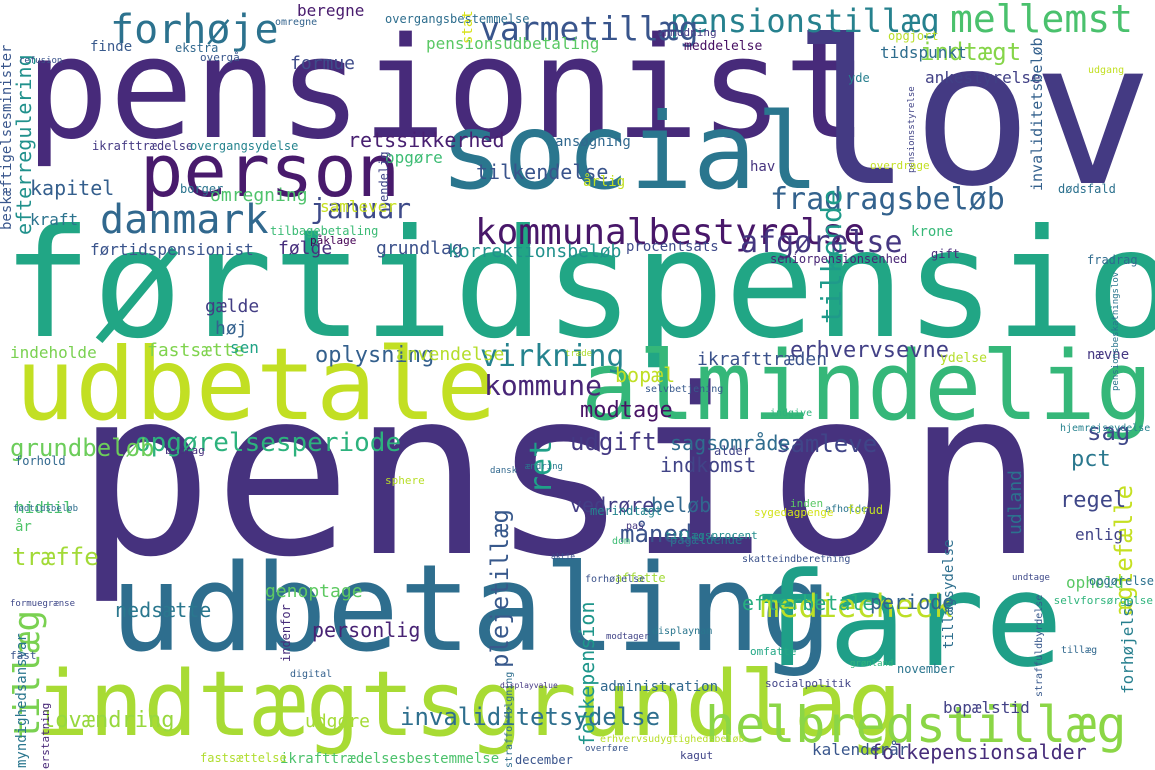 This screenshot has width=1155, height=770. I want to click on cloud-word: bopæl, so click(645, 375).